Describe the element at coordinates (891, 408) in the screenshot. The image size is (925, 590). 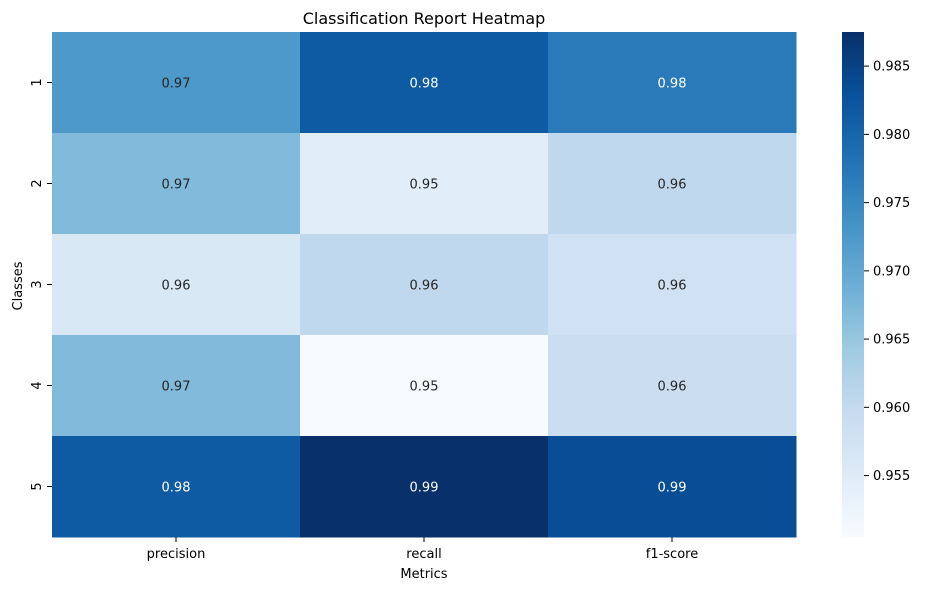
I see `colorbar-tick-label: 0.960` at that location.